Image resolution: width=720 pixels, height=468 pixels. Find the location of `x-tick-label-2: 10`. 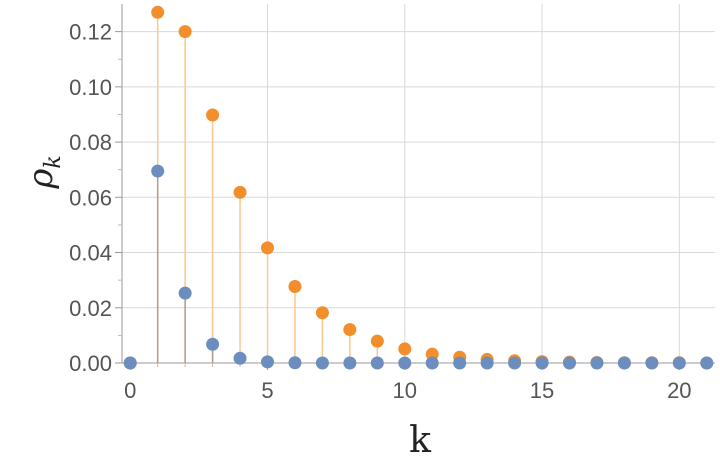

x-tick-label-2: 10 is located at coordinates (405, 390).